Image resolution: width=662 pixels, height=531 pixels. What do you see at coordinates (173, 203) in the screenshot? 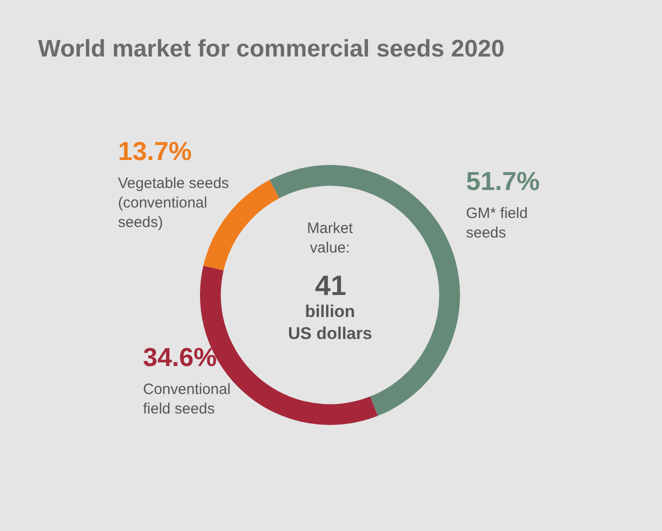
I see `slice-label: Vegetable seeds (conventional seeds)` at bounding box center [173, 203].